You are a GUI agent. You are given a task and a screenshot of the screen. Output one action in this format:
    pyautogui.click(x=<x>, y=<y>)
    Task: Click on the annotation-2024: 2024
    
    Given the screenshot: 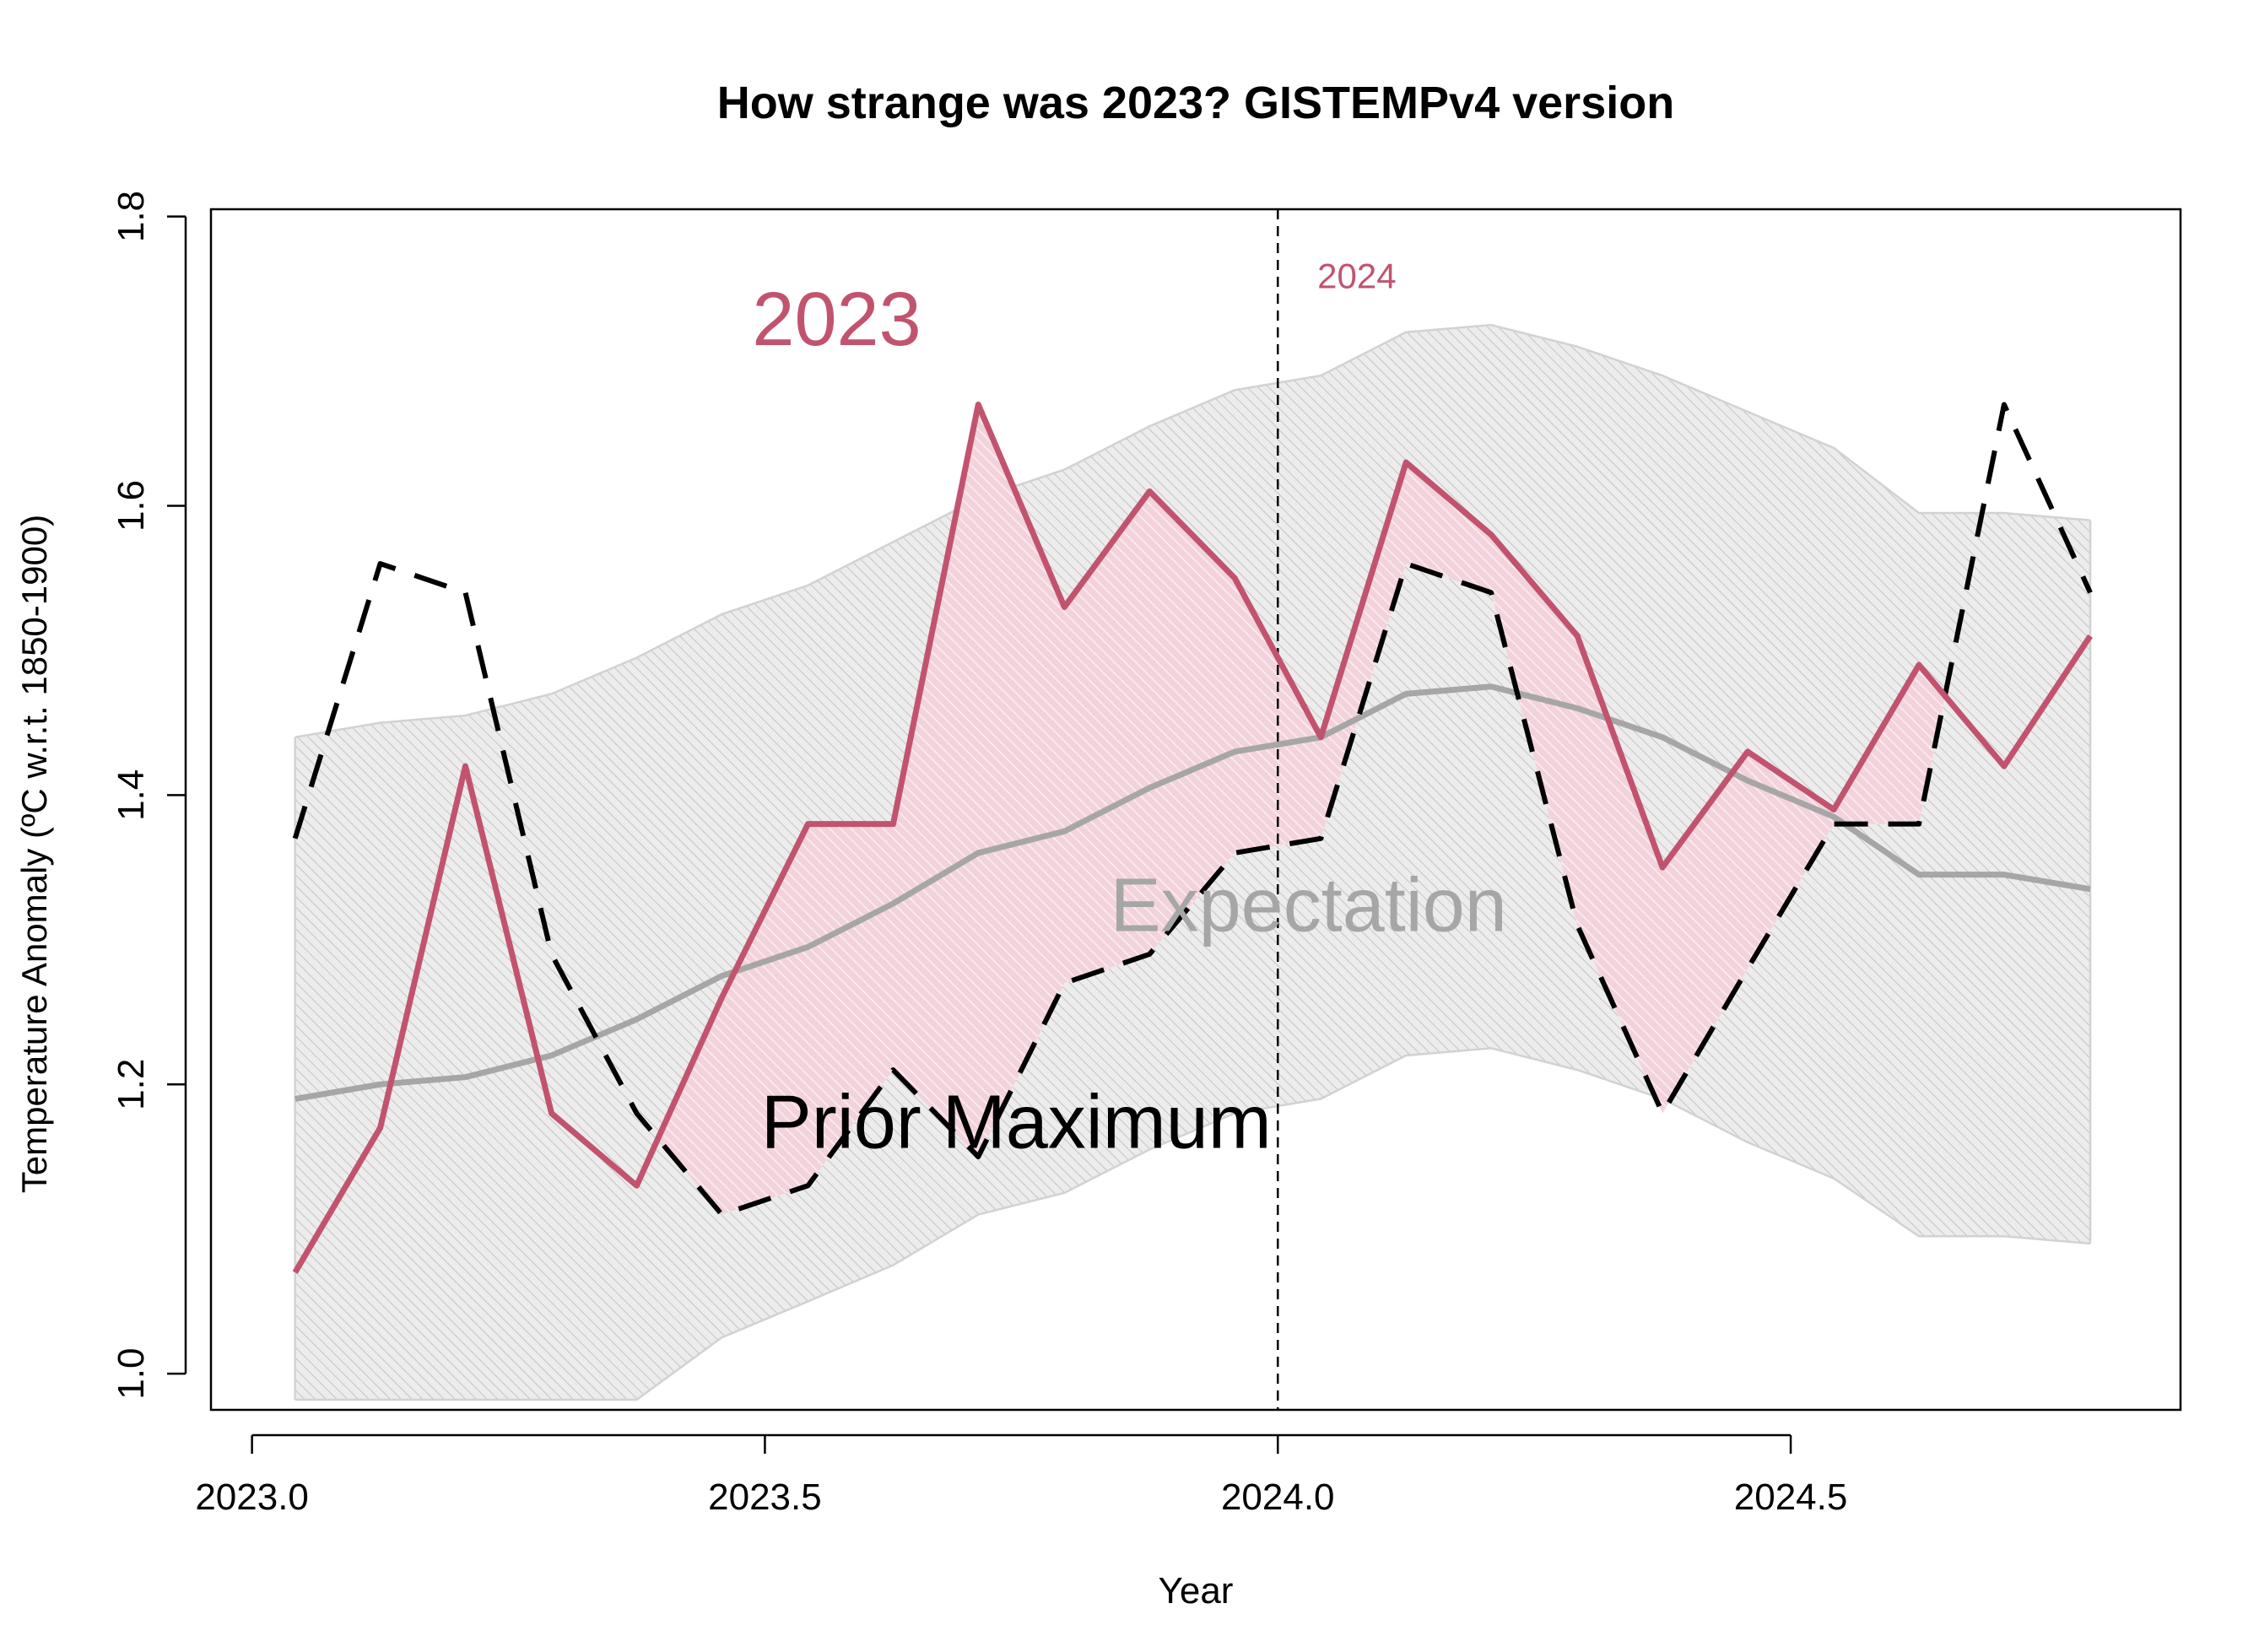 What is the action you would take?
    pyautogui.click(x=1356, y=275)
    